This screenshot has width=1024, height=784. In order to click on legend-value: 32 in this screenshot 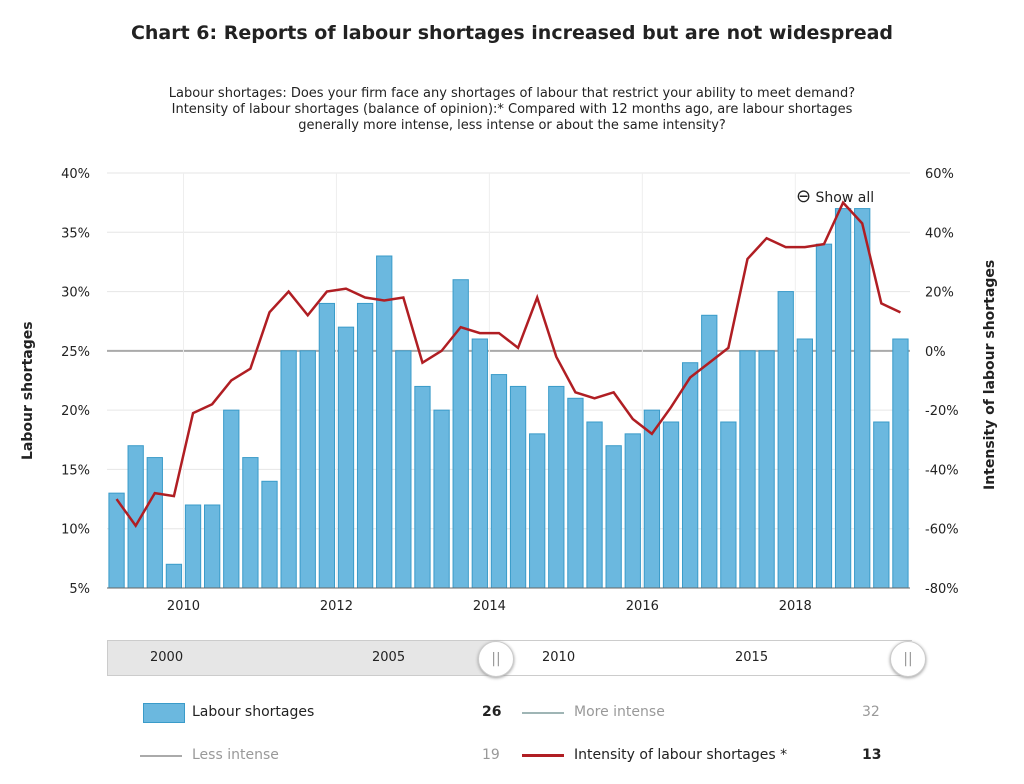, I will do `click(871, 712)`.